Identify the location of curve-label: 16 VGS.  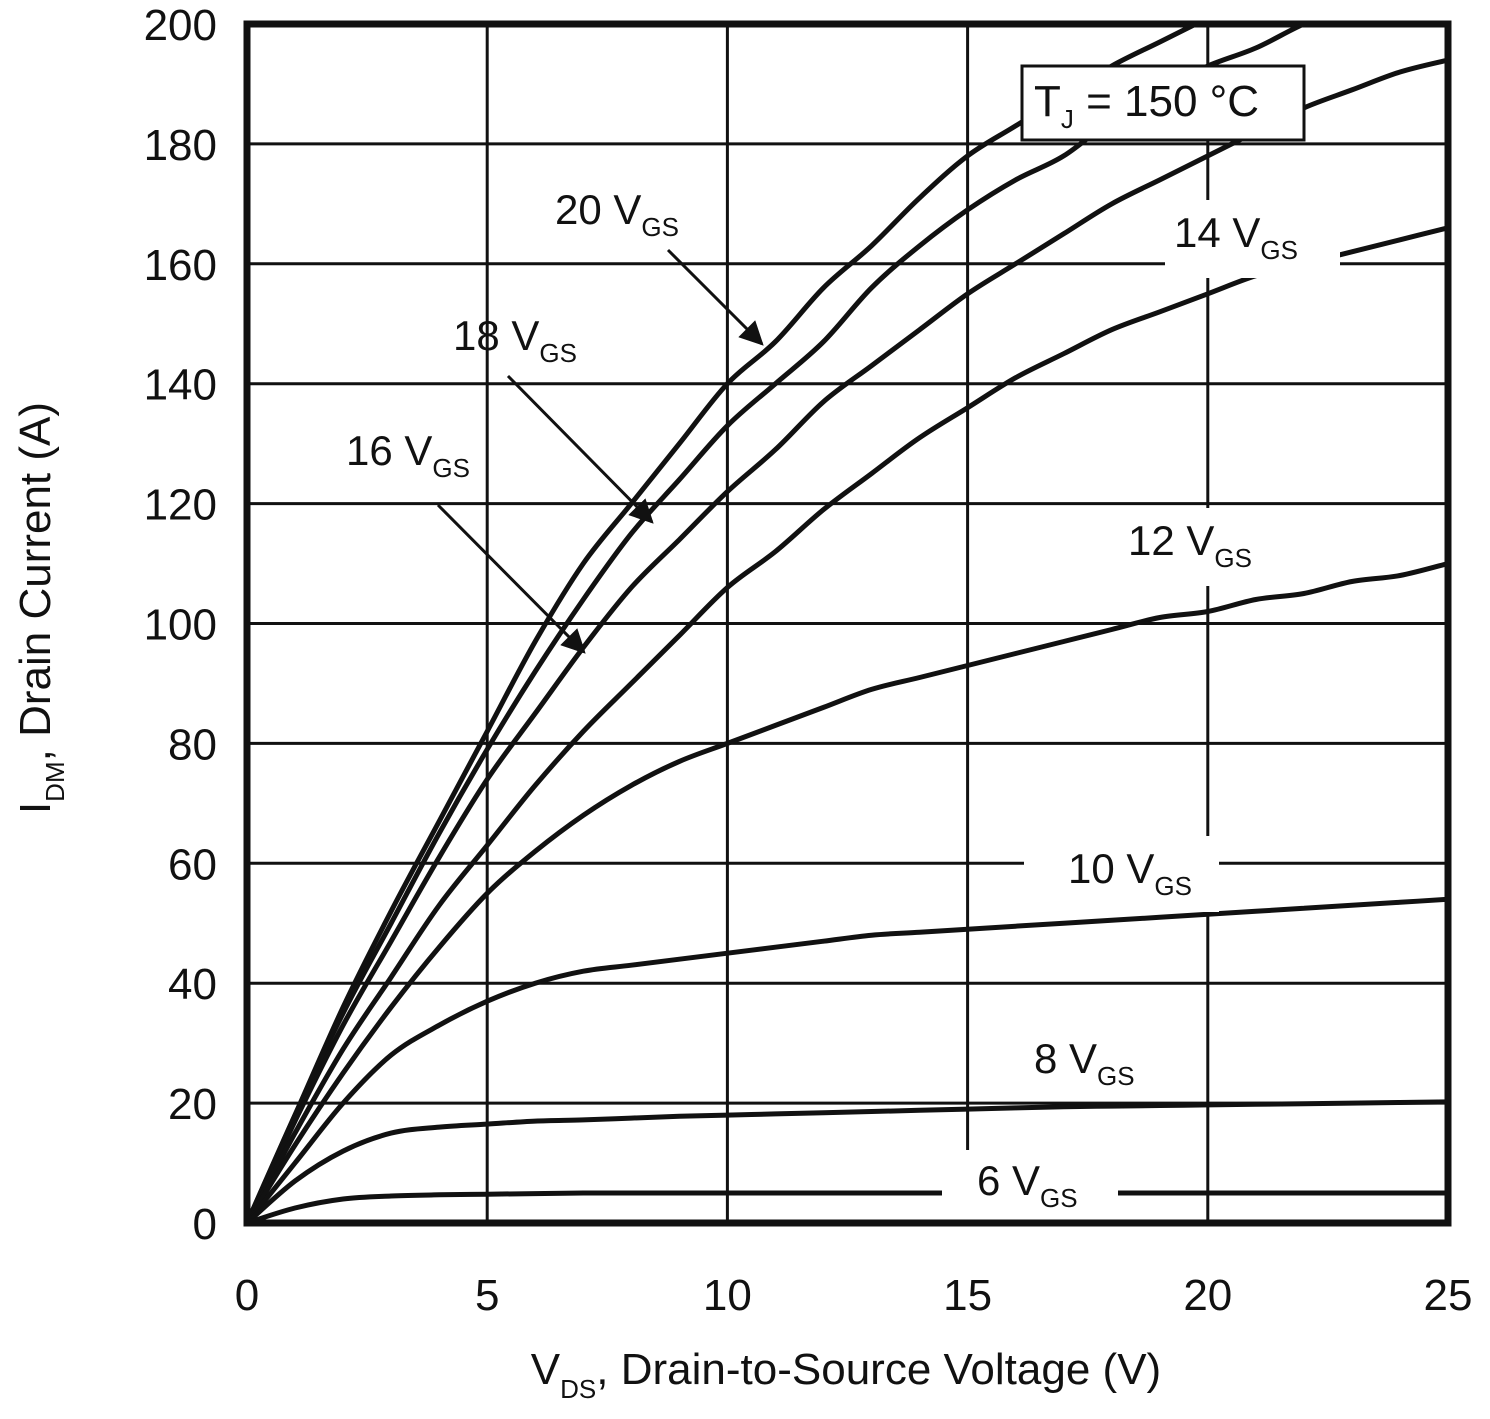
(408, 455).